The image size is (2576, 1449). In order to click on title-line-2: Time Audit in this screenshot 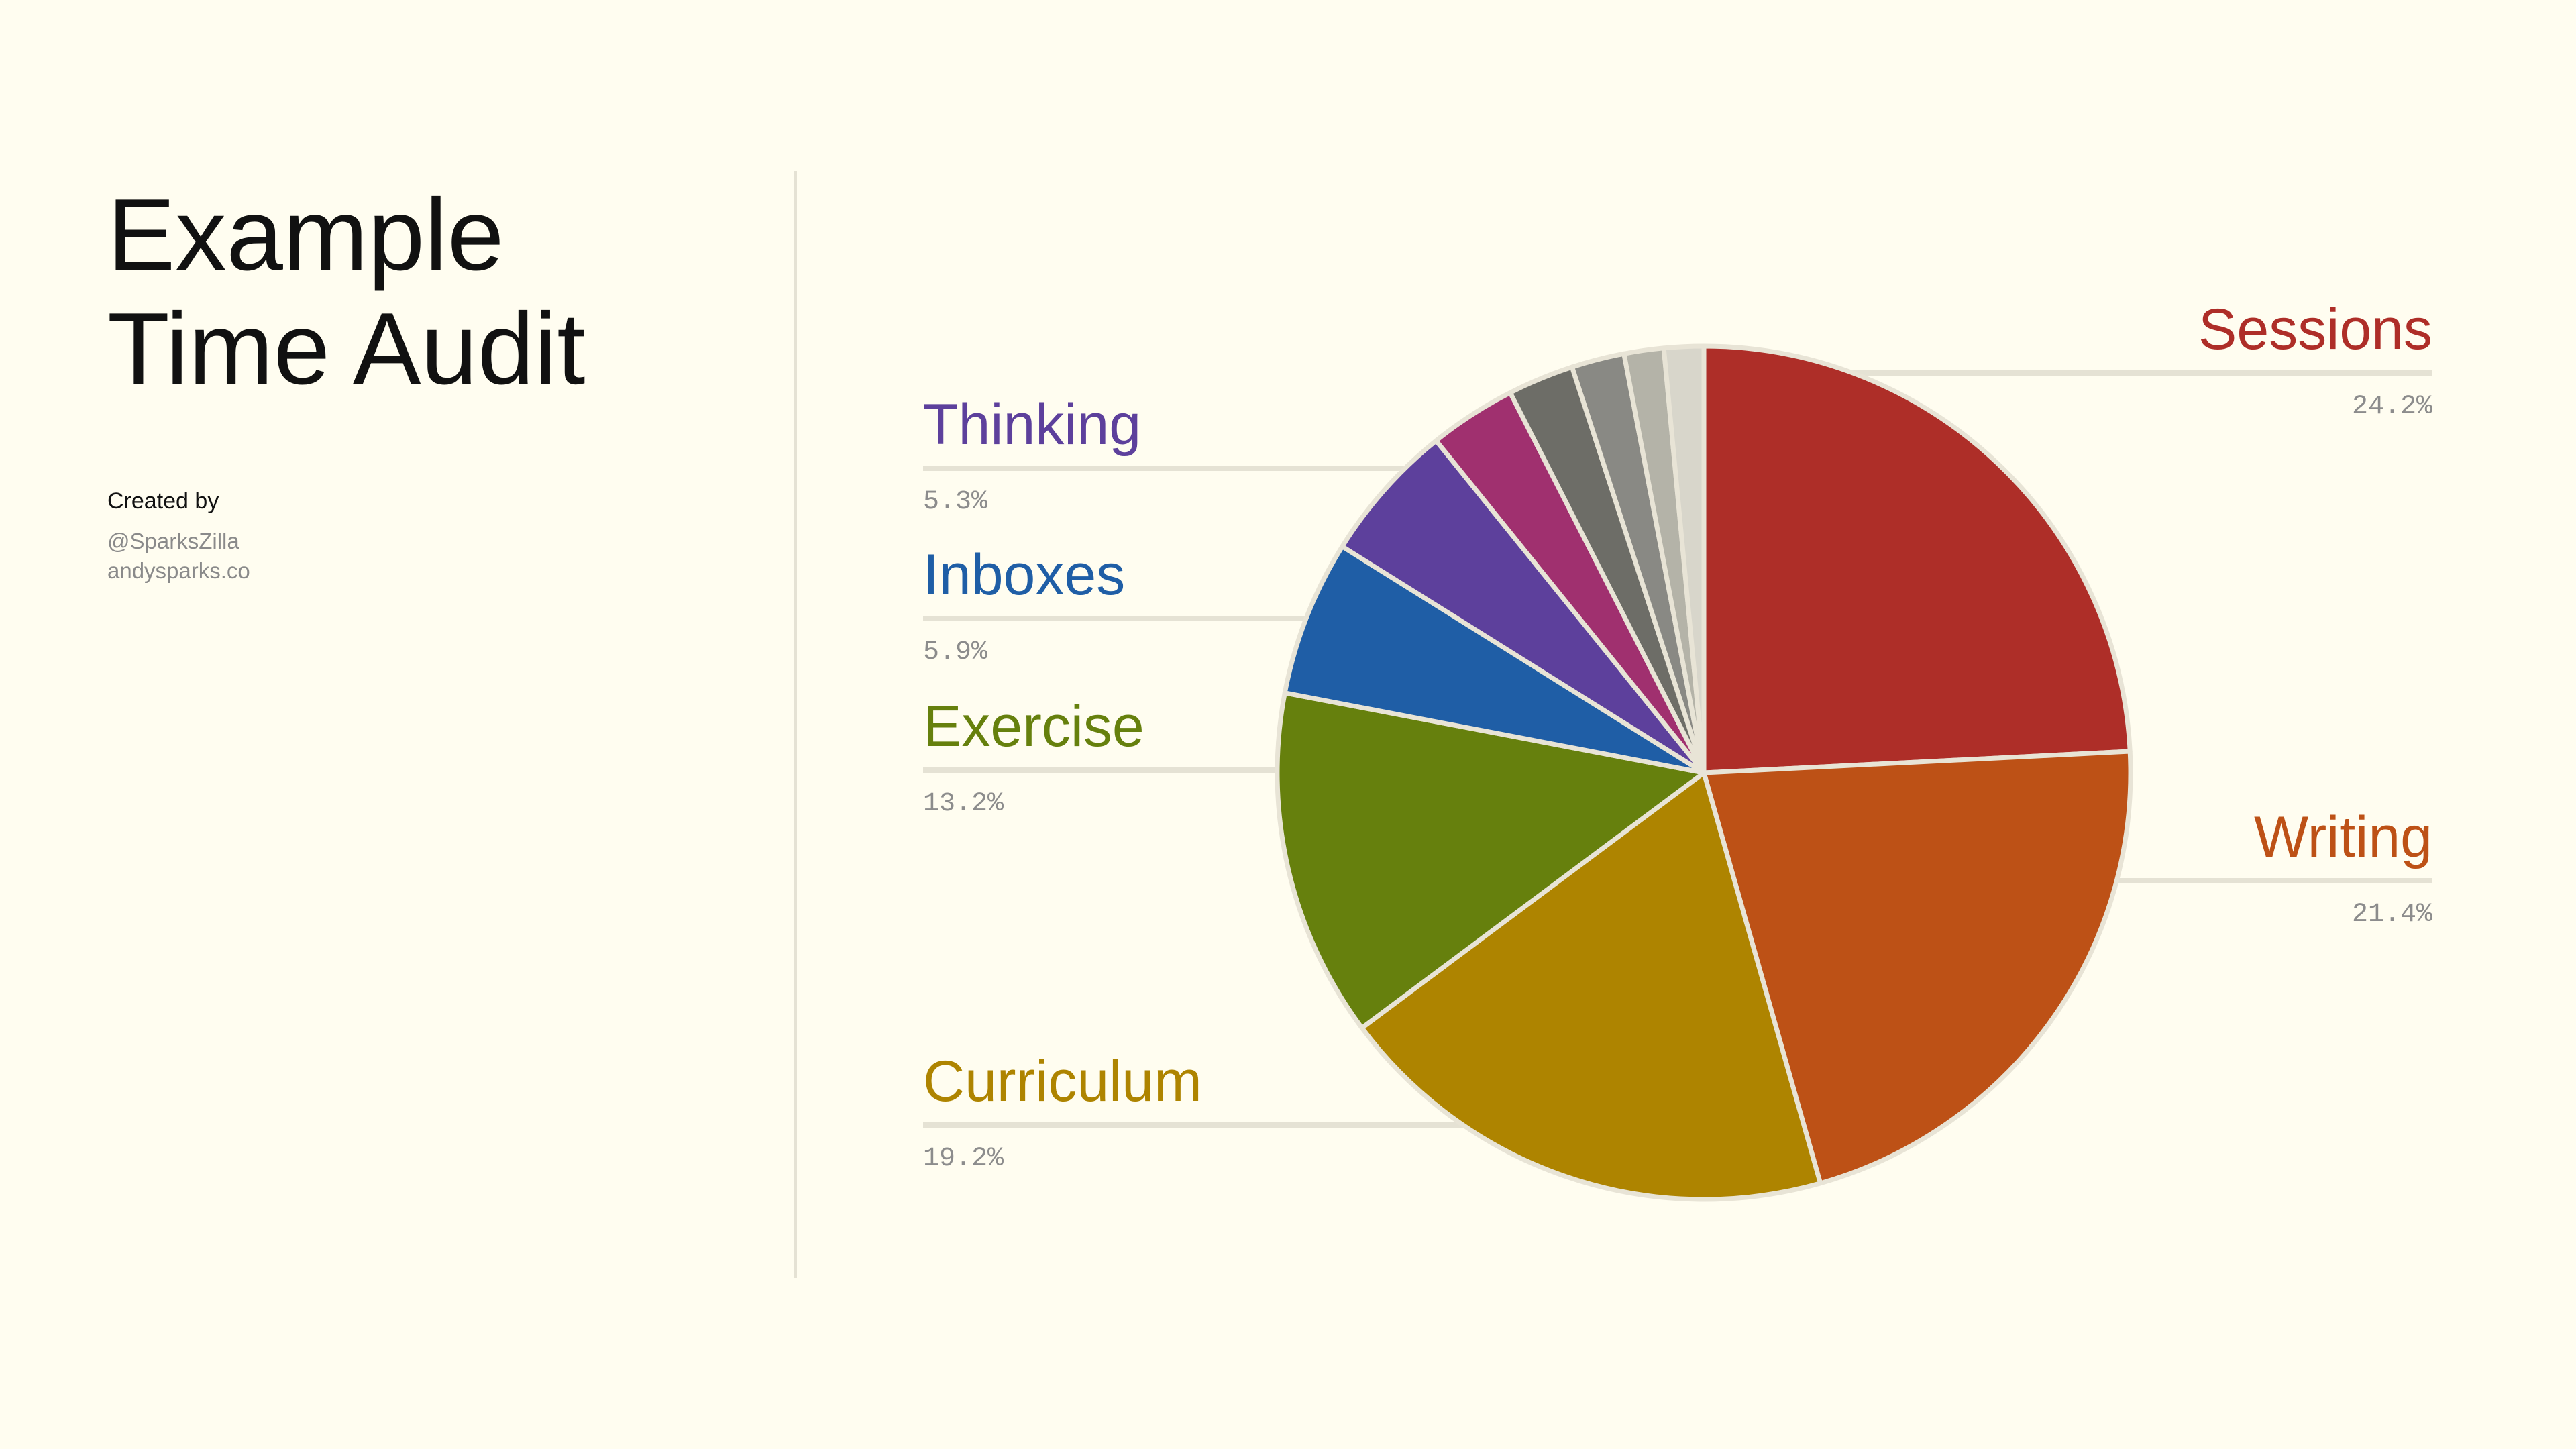, I will do `click(346, 349)`.